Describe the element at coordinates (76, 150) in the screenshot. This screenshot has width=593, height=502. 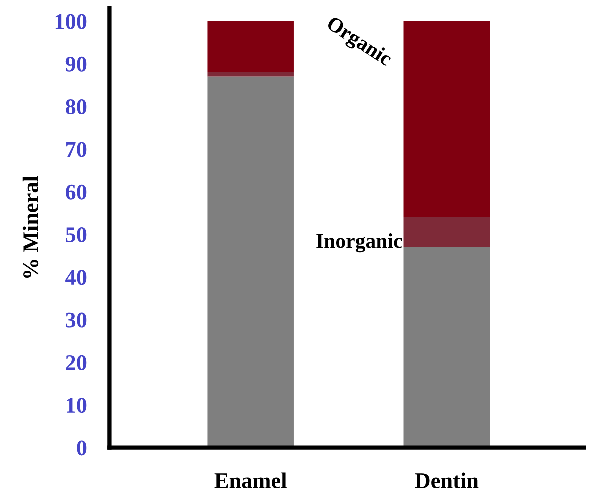
I see `y-tick-label: 70` at that location.